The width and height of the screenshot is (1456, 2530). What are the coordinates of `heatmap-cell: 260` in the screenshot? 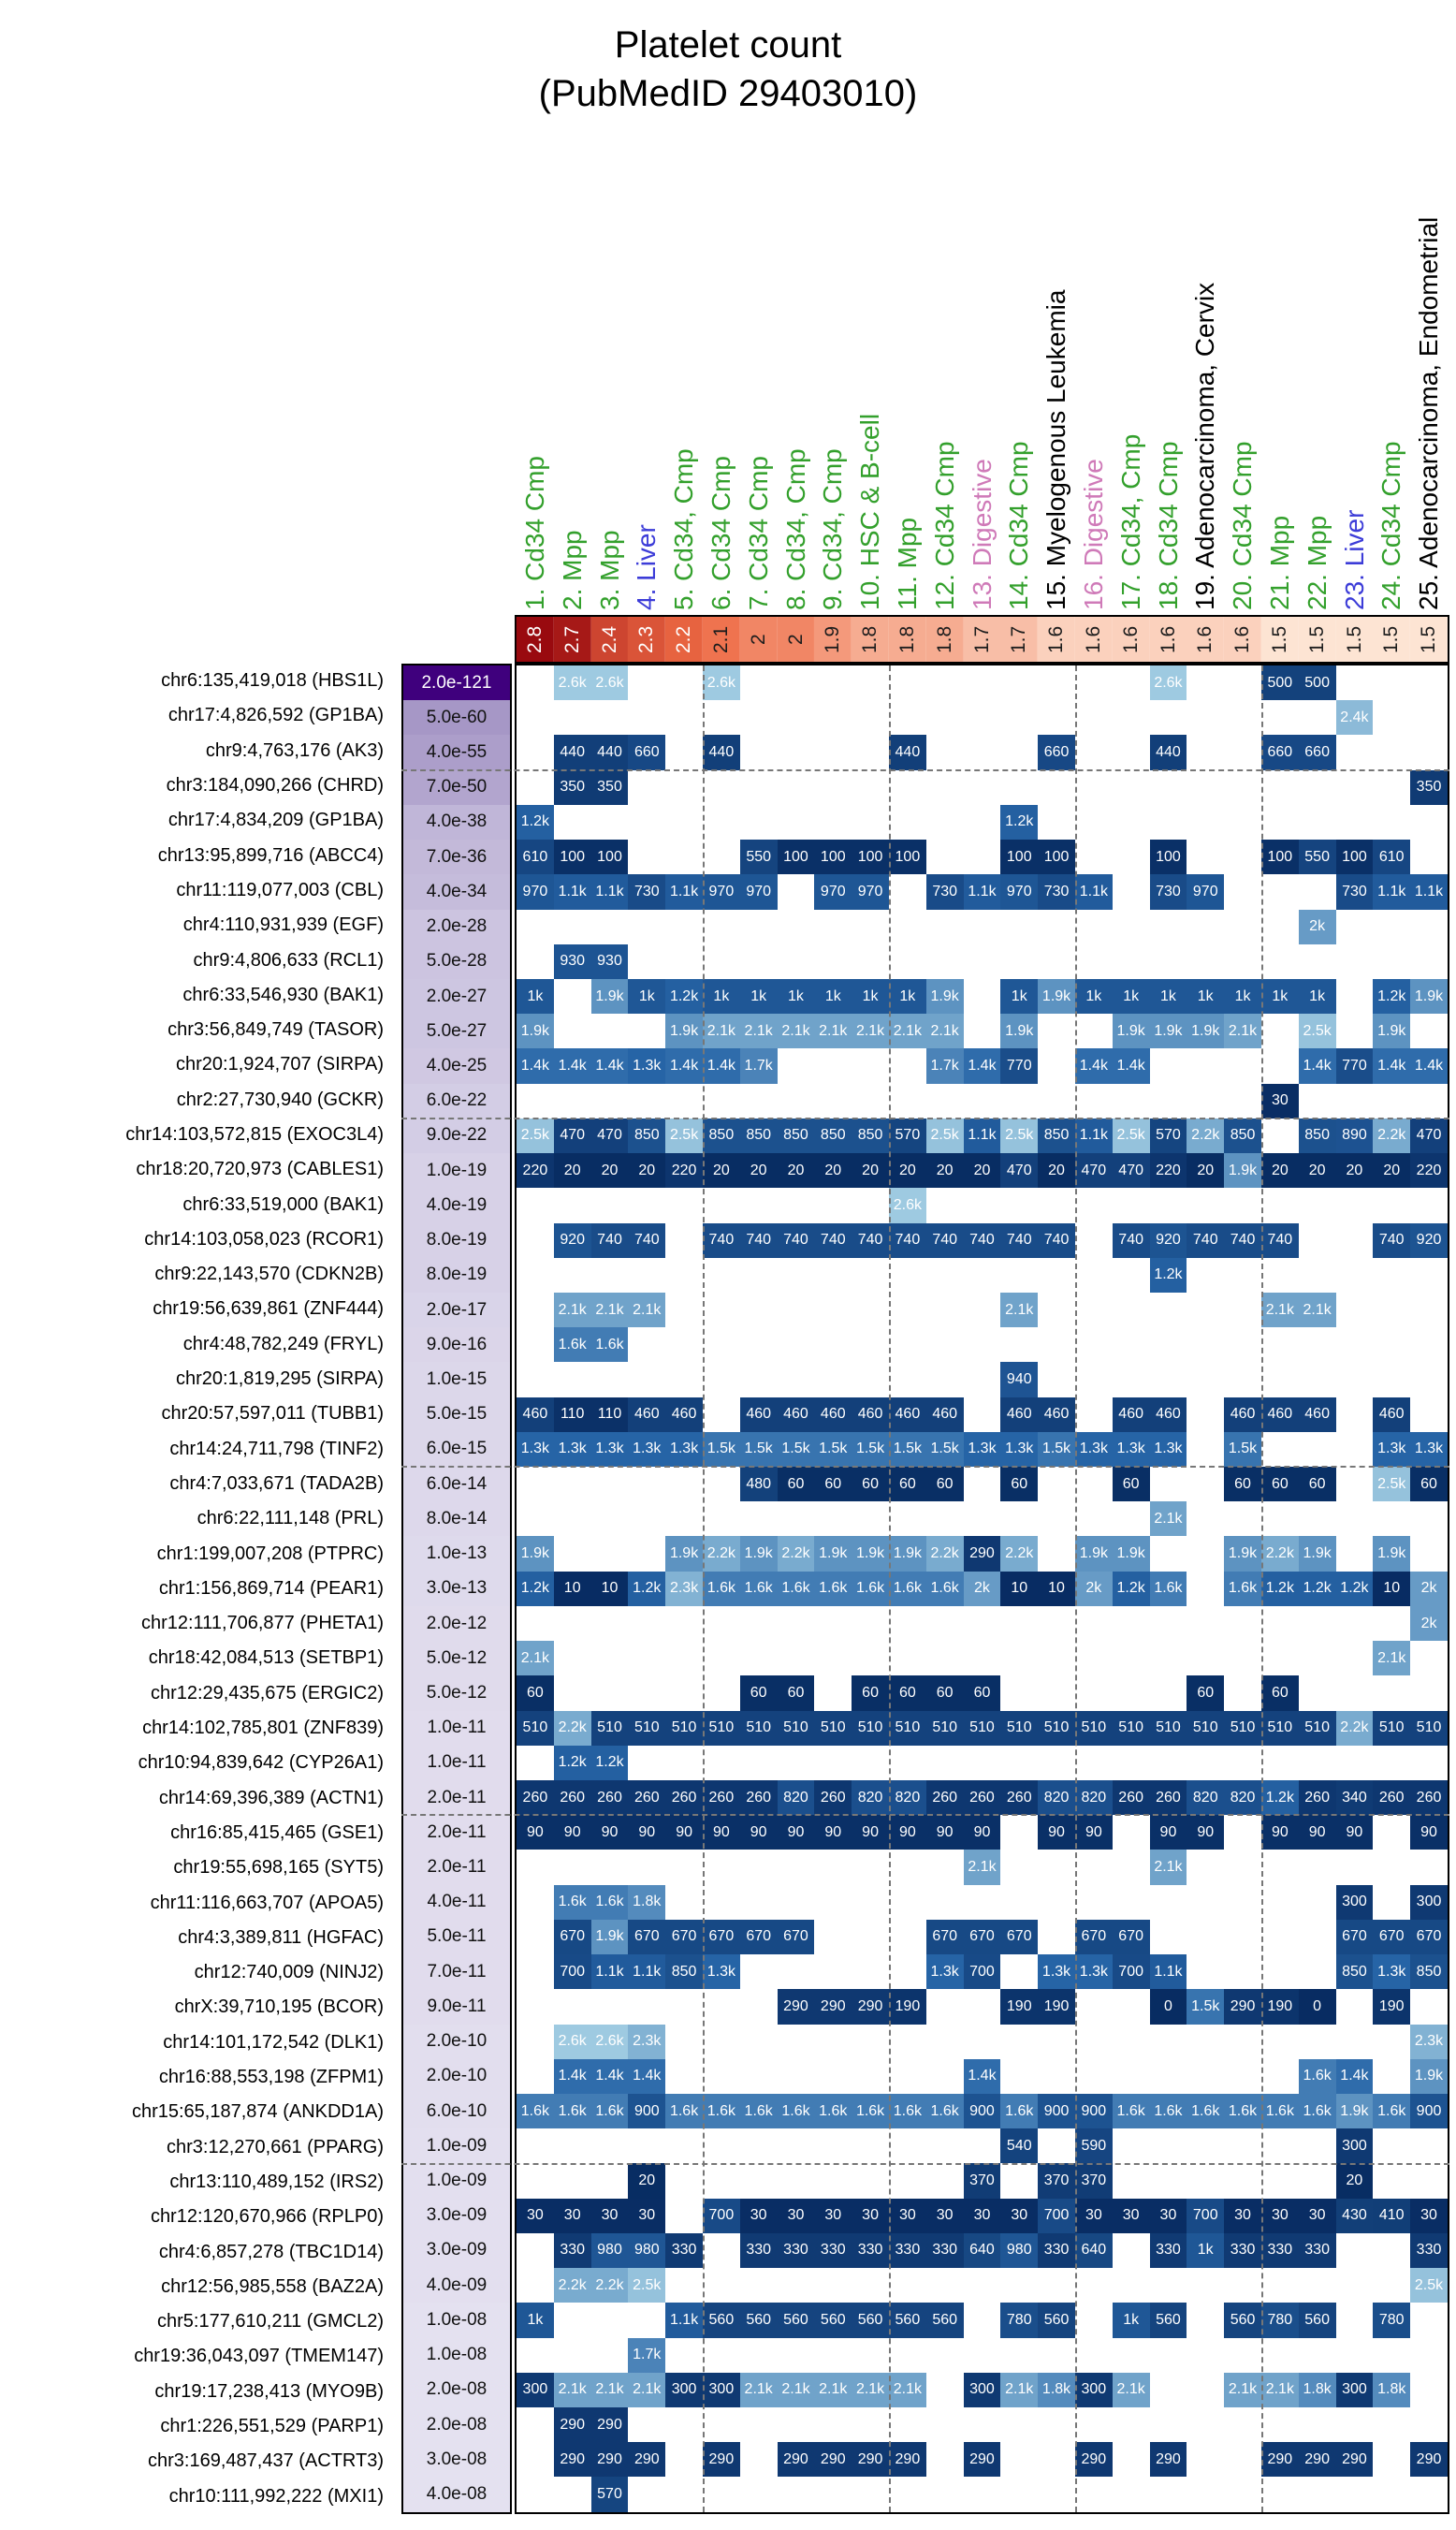 It's located at (721, 1798).